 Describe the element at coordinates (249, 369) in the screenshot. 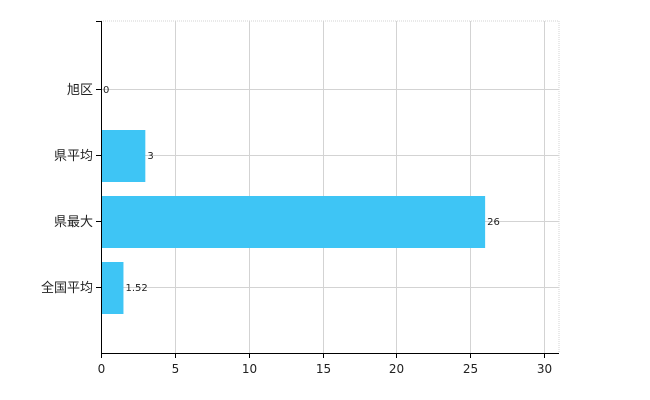

I see `x-tick-label-2: 10` at that location.